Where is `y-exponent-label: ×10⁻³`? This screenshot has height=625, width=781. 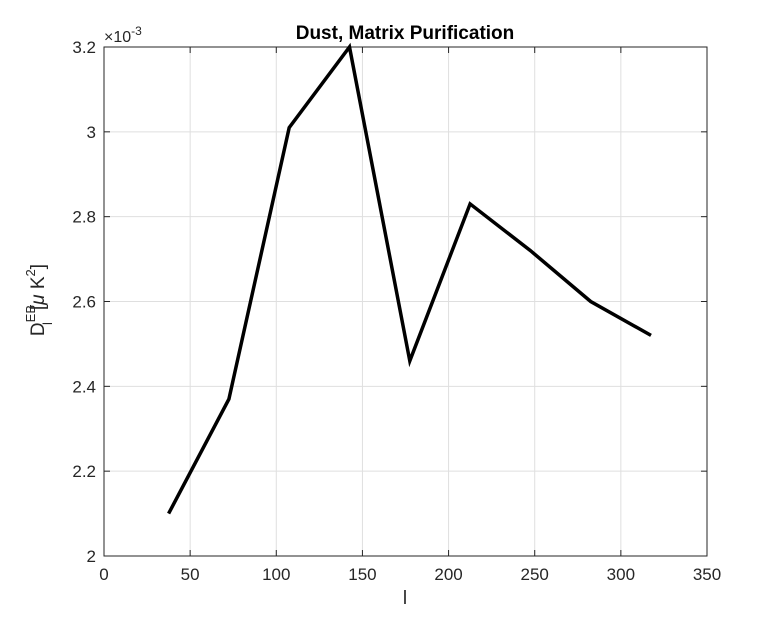 y-exponent-label: ×10⁻³ is located at coordinates (123, 35).